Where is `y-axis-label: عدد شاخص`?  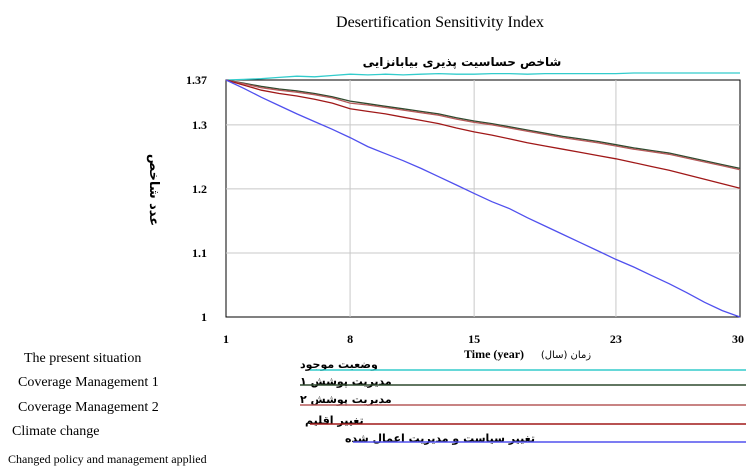
y-axis-label: عدد شاخص is located at coordinates (153, 190).